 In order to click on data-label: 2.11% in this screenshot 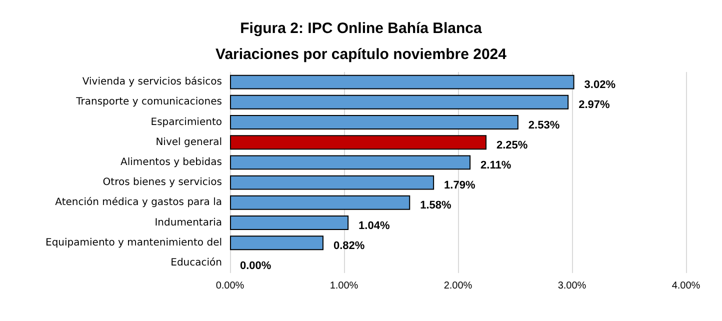, I will do `click(496, 165)`.